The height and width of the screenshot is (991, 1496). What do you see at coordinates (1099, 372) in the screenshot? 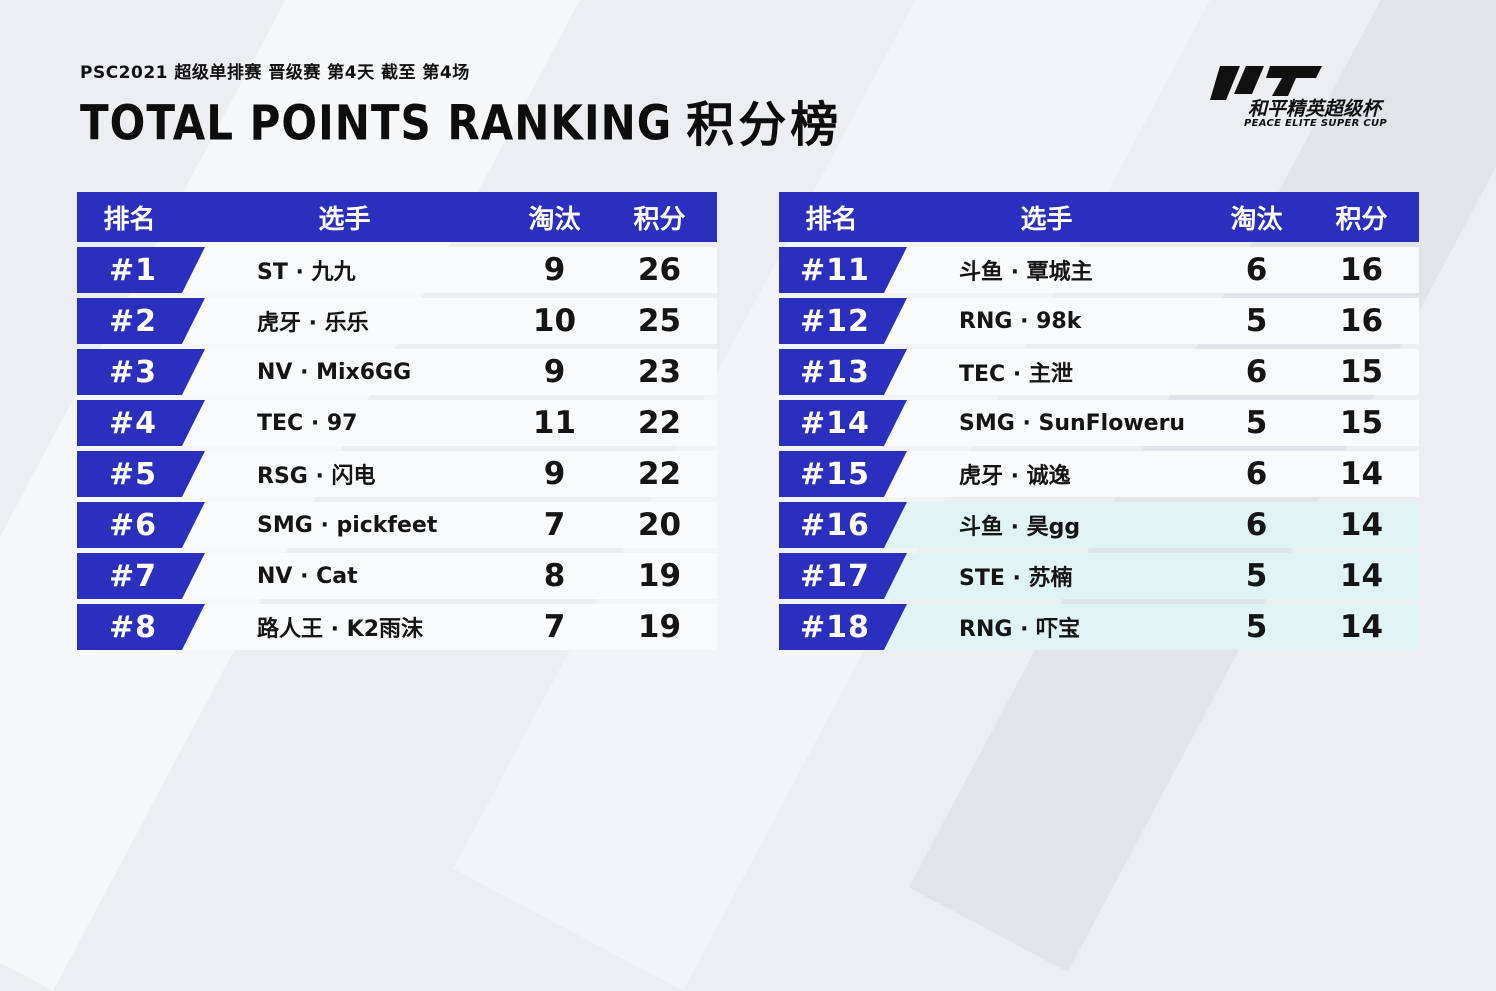
I see `table-row: #13 TEC · 主泄 6 15` at bounding box center [1099, 372].